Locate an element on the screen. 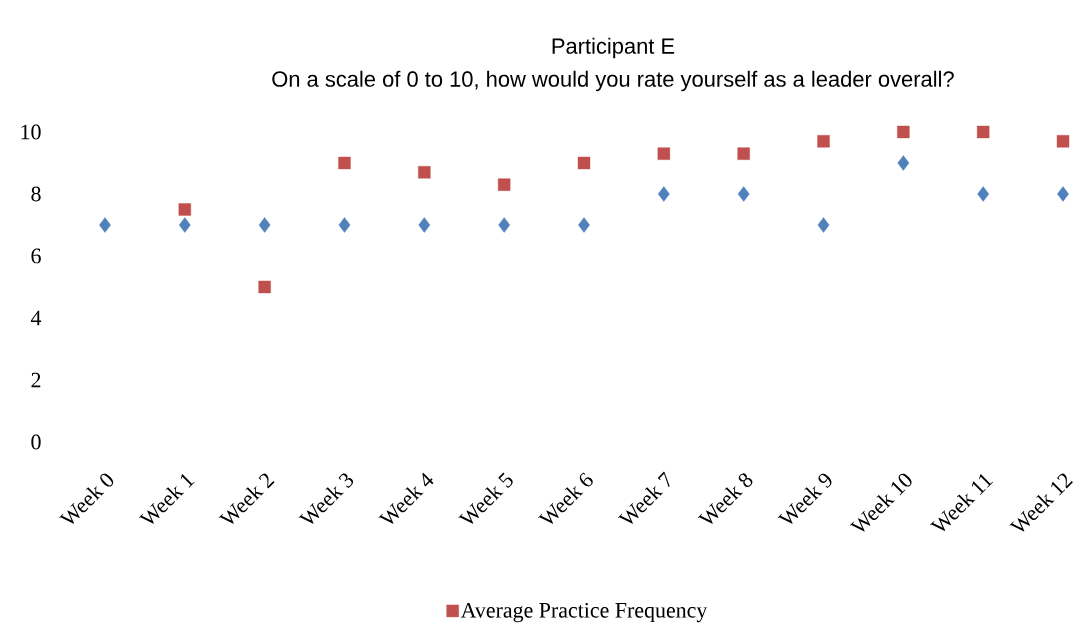 The width and height of the screenshot is (1073, 626). legend-label: Average Practice Frequency is located at coordinates (584, 612).